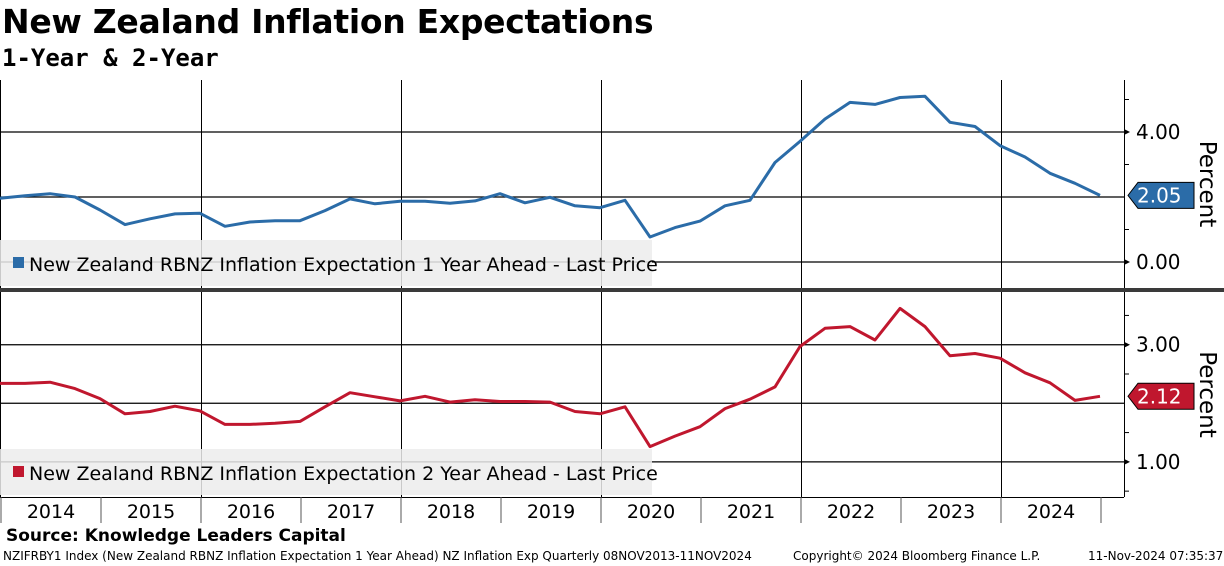 The height and width of the screenshot is (566, 1224). I want to click on x-tick-label: 2017, so click(351, 512).